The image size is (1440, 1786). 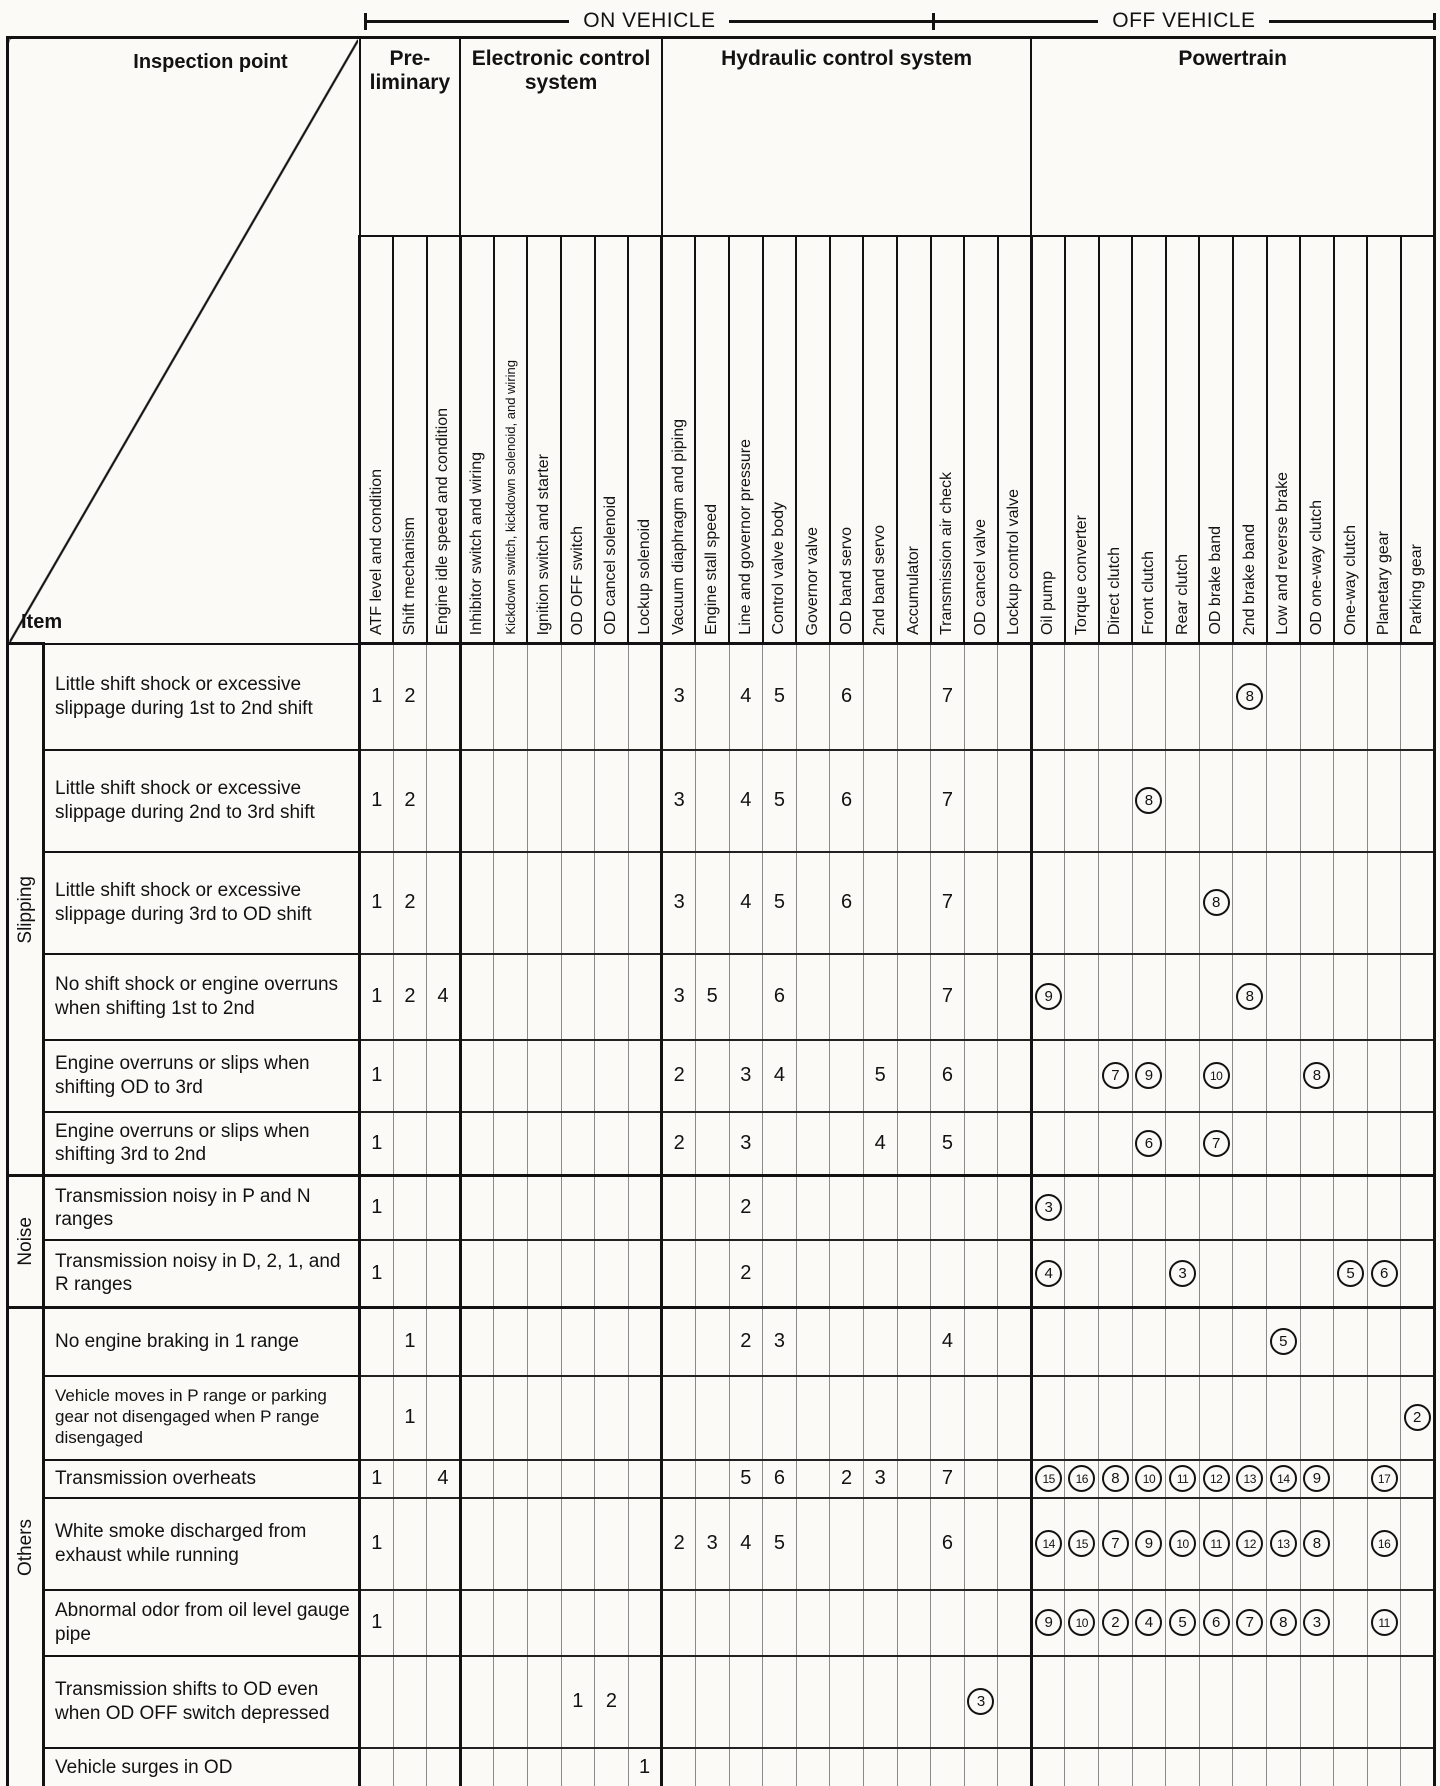 I want to click on column-header-label: Front clutch, so click(x=1148, y=593).